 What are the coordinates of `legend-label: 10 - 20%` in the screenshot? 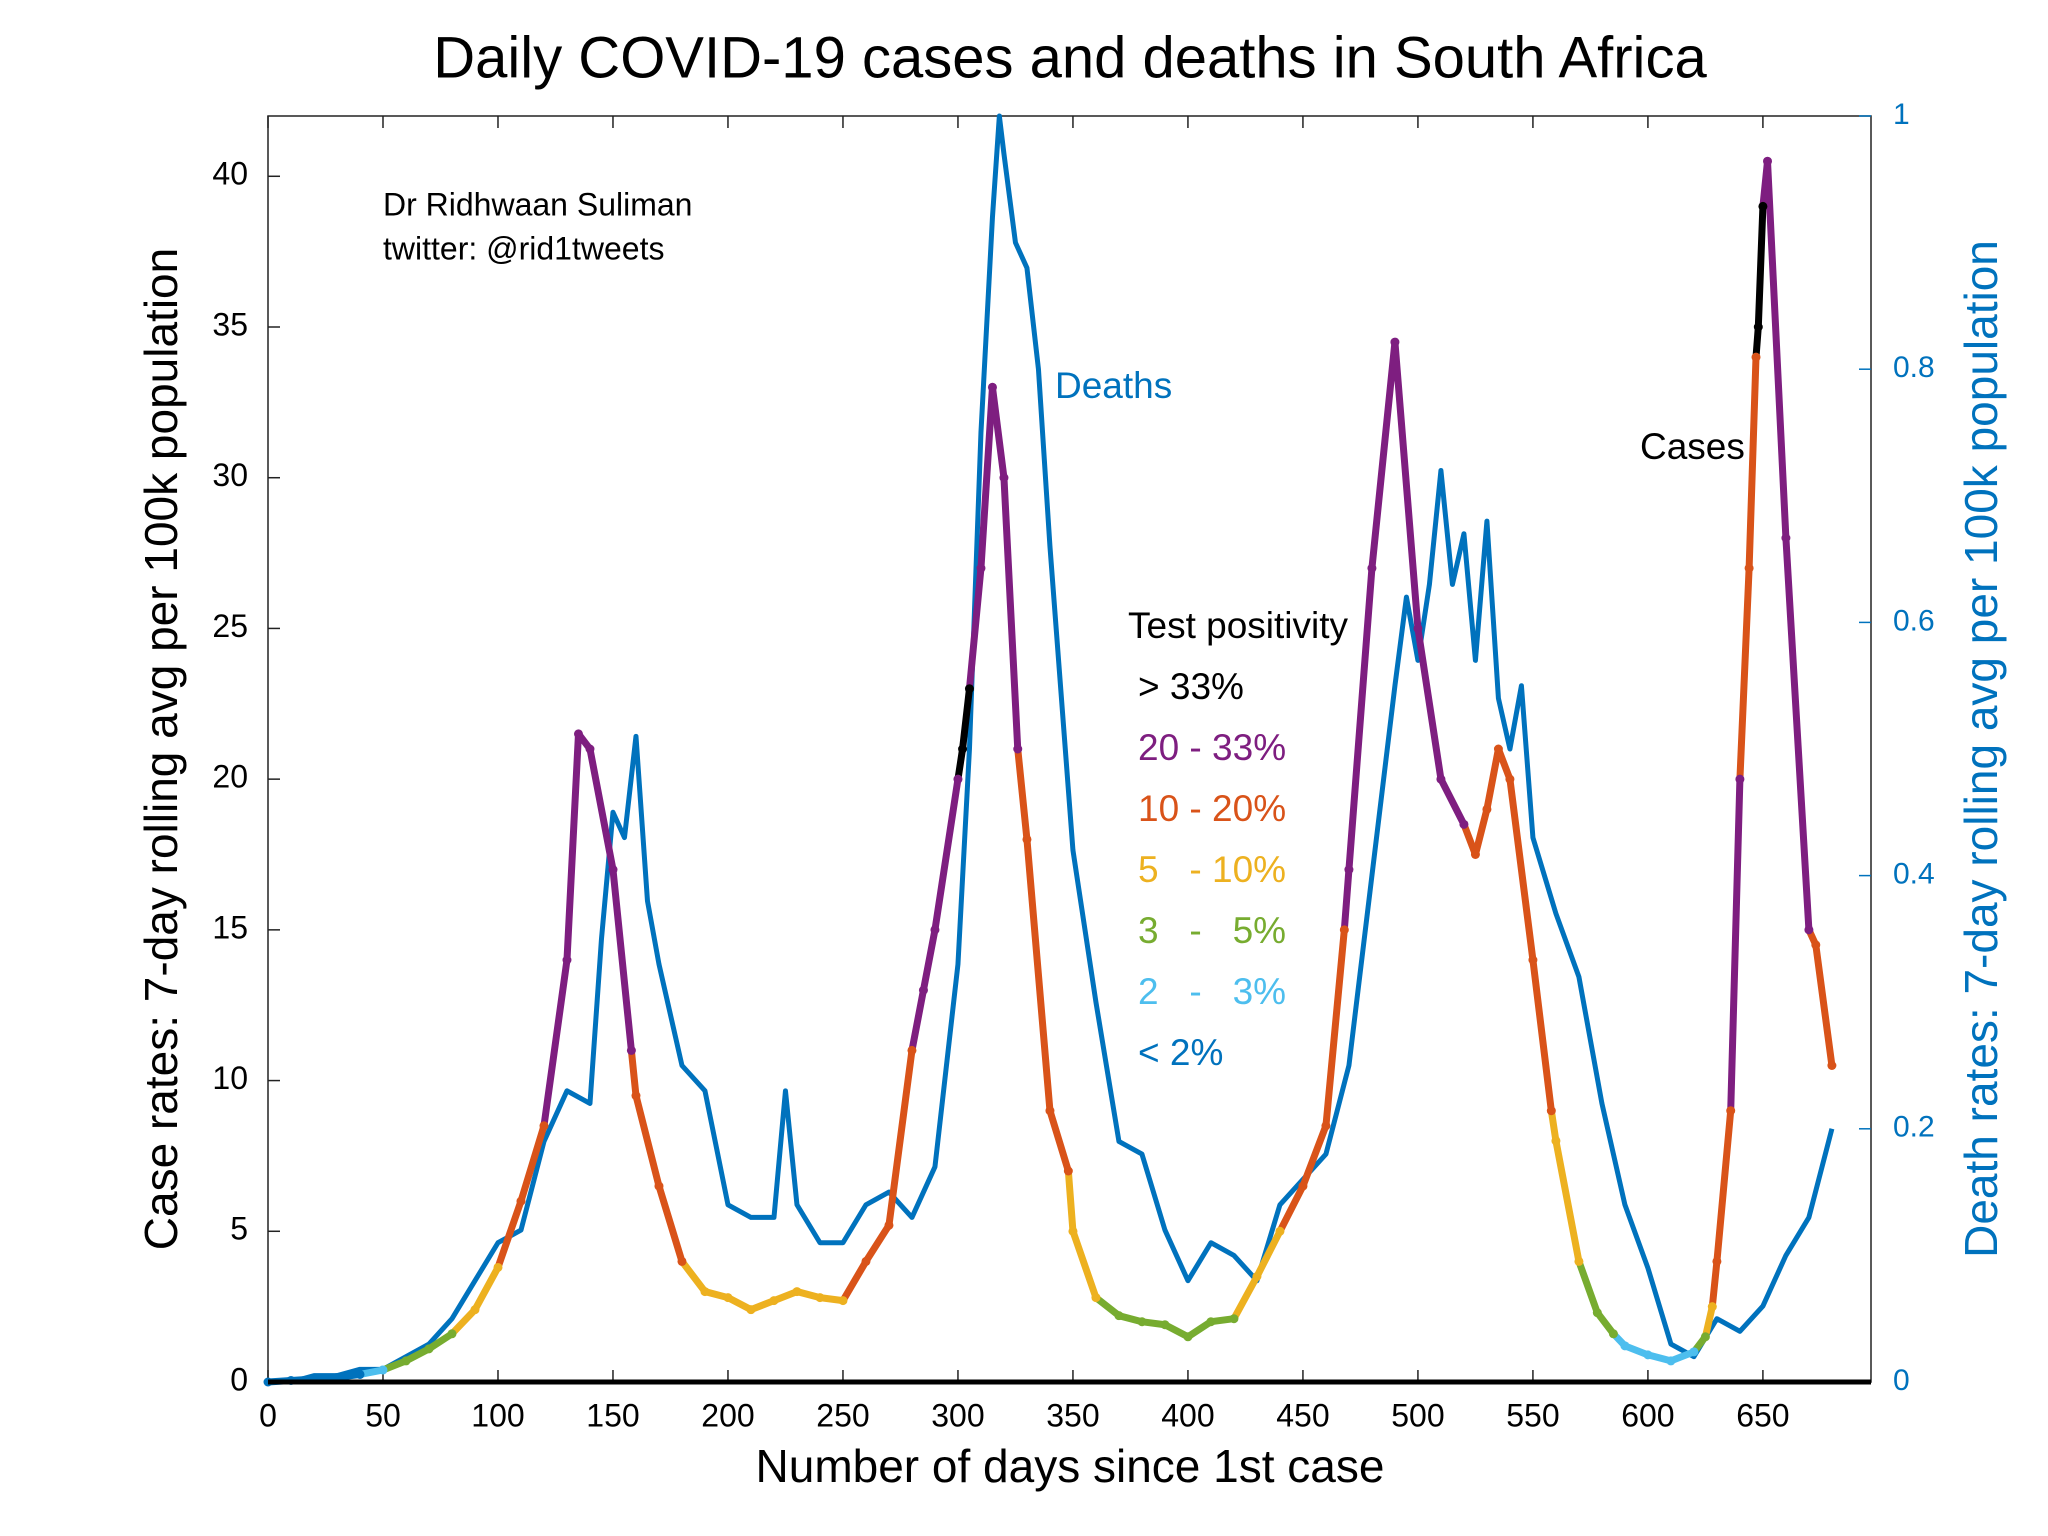 It's located at (1212, 808).